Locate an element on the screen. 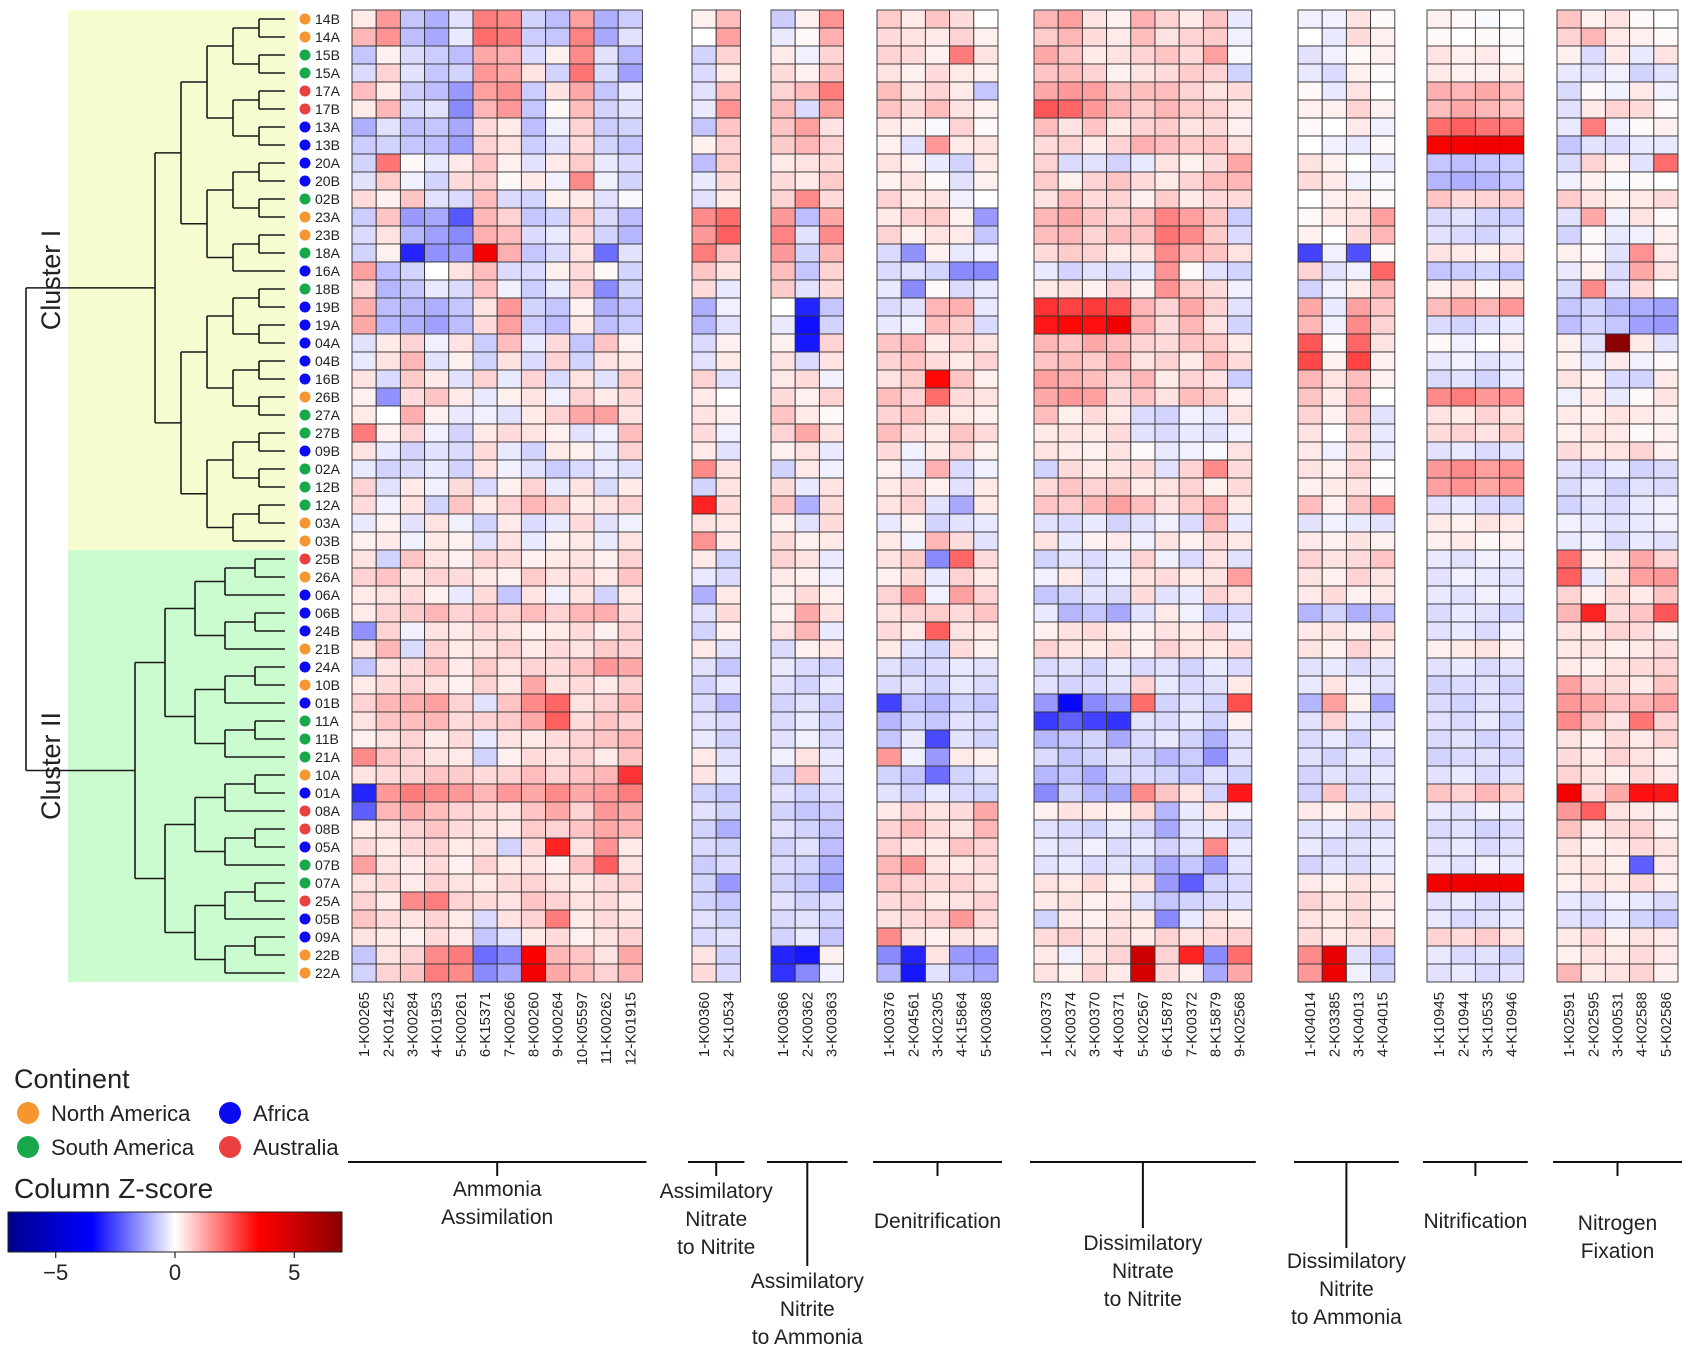 Image resolution: width=1697 pixels, height=1353 pixels. column-label: 3-K02305 is located at coordinates (938, 1024).